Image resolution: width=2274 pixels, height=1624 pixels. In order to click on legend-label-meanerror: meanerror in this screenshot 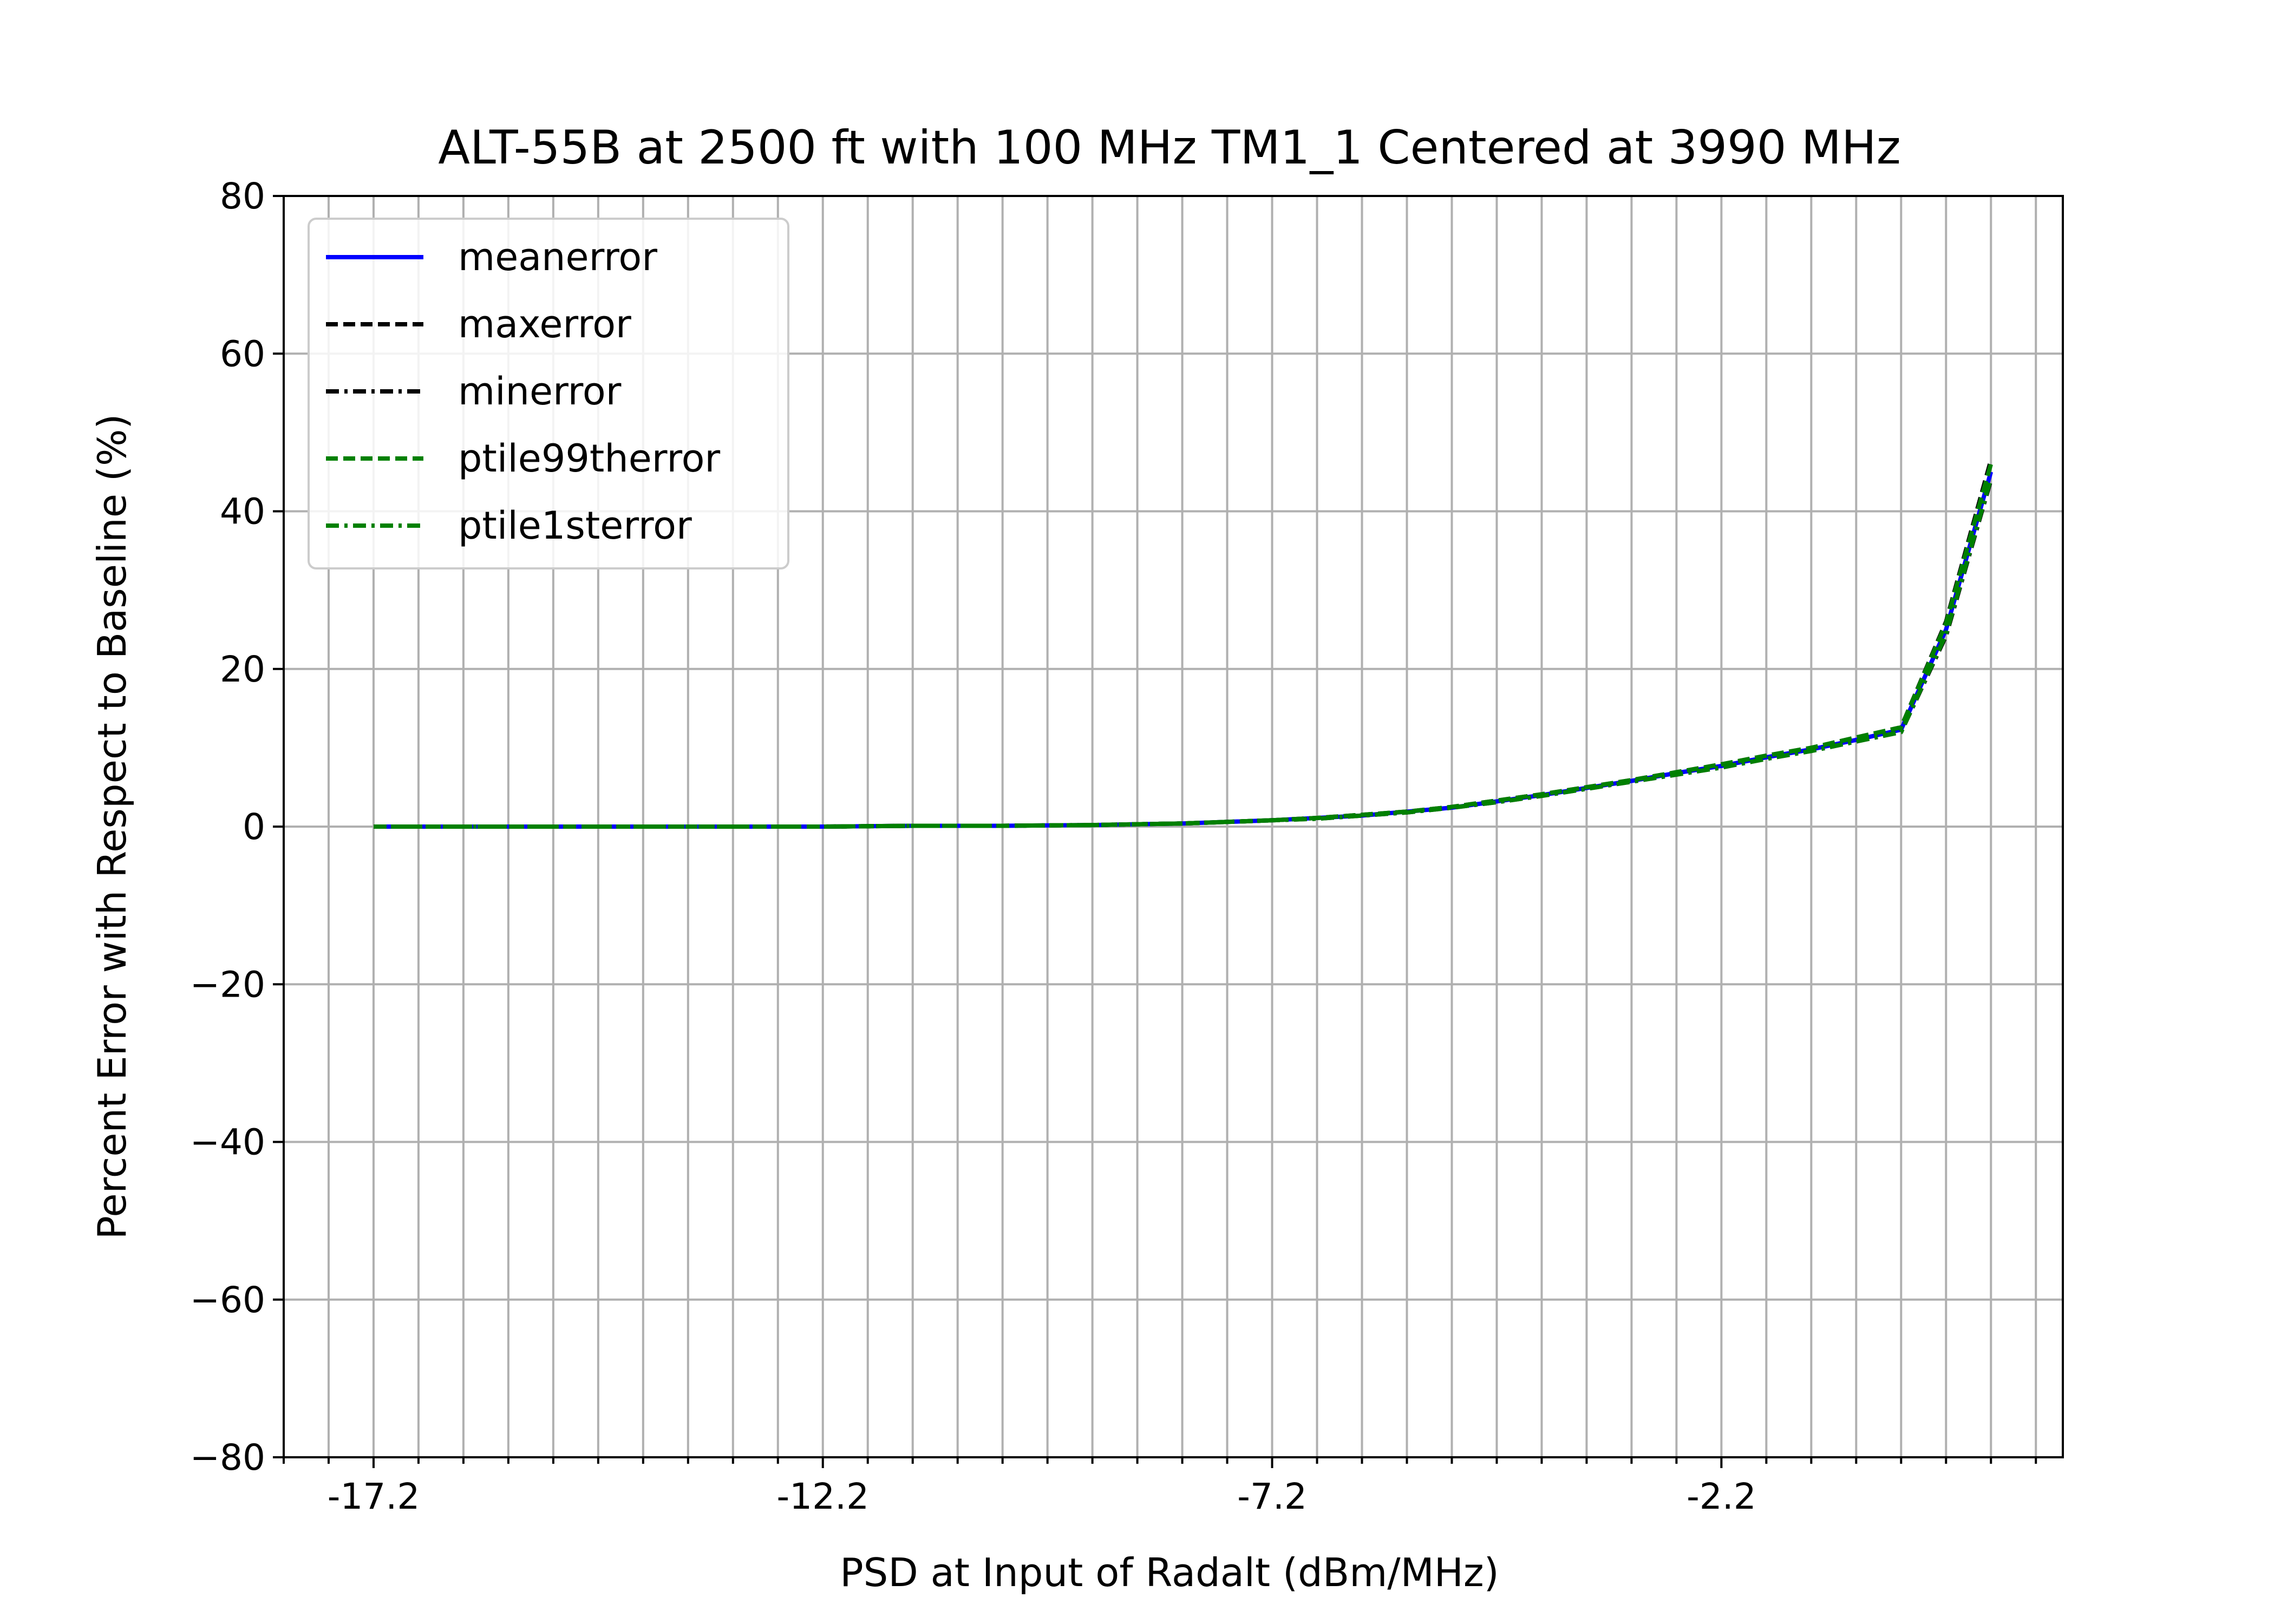, I will do `click(557, 257)`.